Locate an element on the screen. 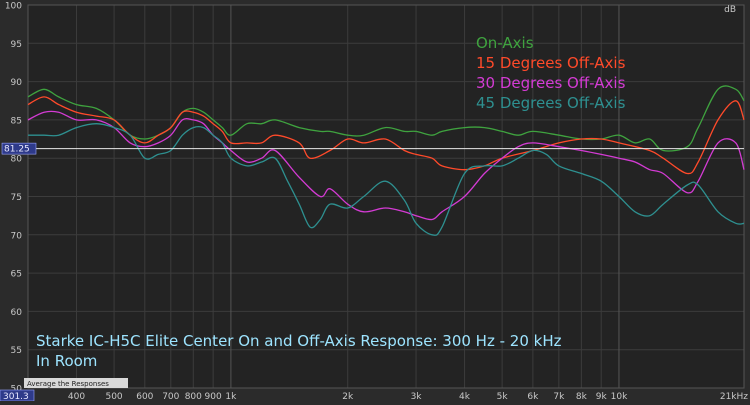 The height and width of the screenshot is (405, 750). x-tick-label: 500 is located at coordinates (113, 396).